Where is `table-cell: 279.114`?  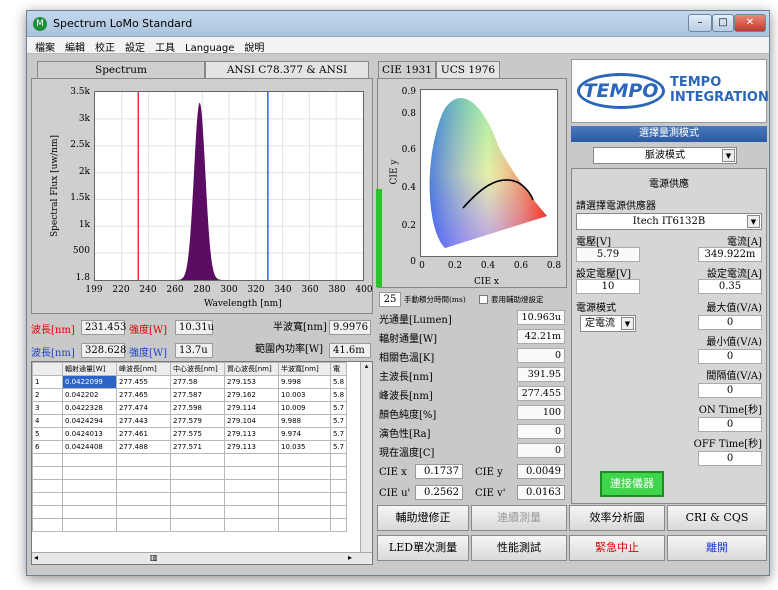
table-cell: 279.114 is located at coordinates (251, 408).